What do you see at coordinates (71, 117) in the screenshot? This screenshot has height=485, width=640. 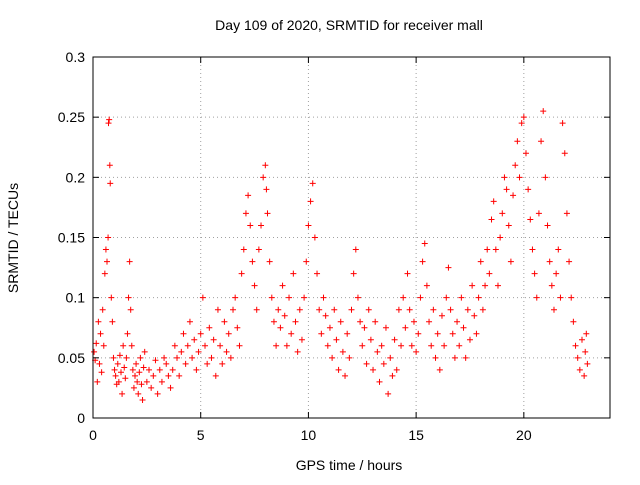 I see `y-tick-label: 0.25` at bounding box center [71, 117].